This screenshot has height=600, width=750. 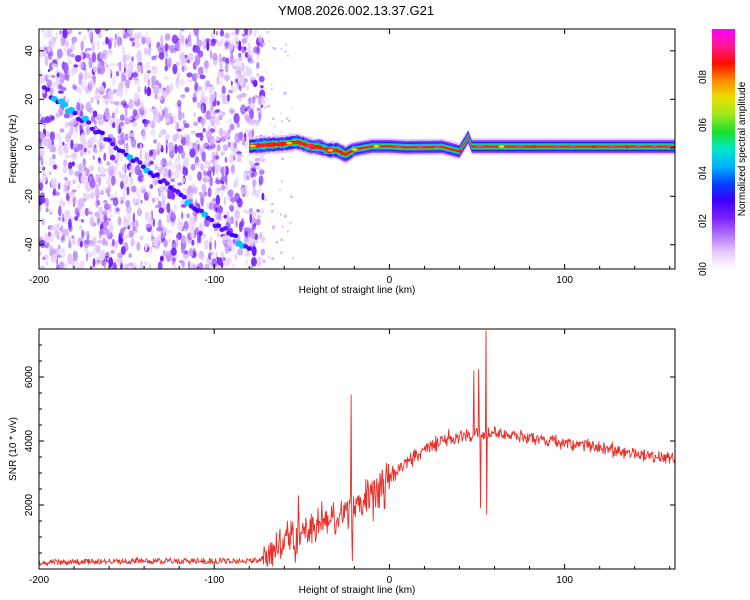 I want to click on snr-x-tick-label: -200, so click(x=39, y=580).